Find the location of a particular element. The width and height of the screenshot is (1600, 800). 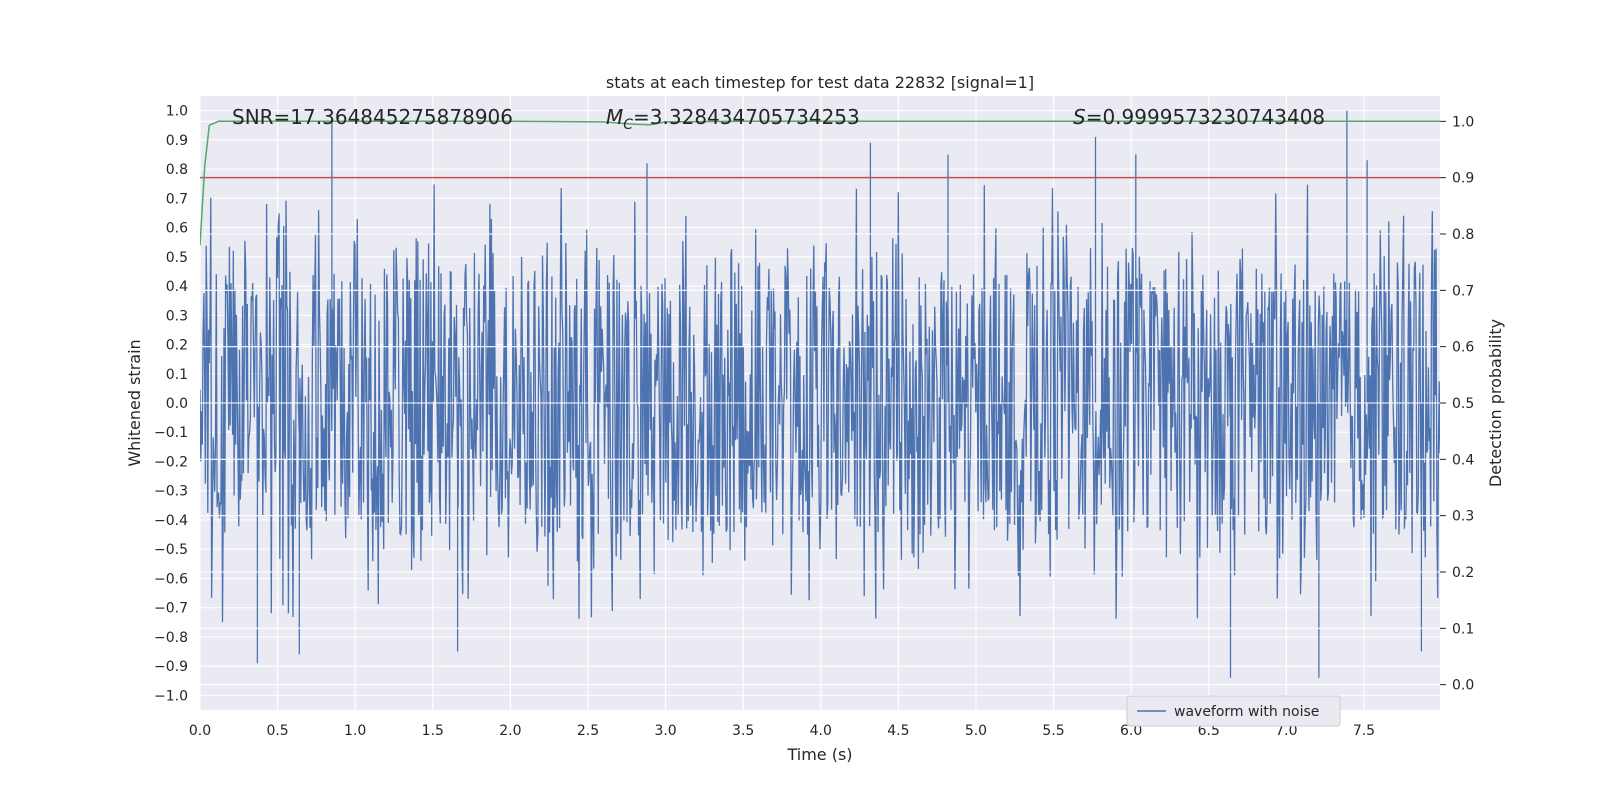

y-tick-label: −0.8 is located at coordinates (171, 638).